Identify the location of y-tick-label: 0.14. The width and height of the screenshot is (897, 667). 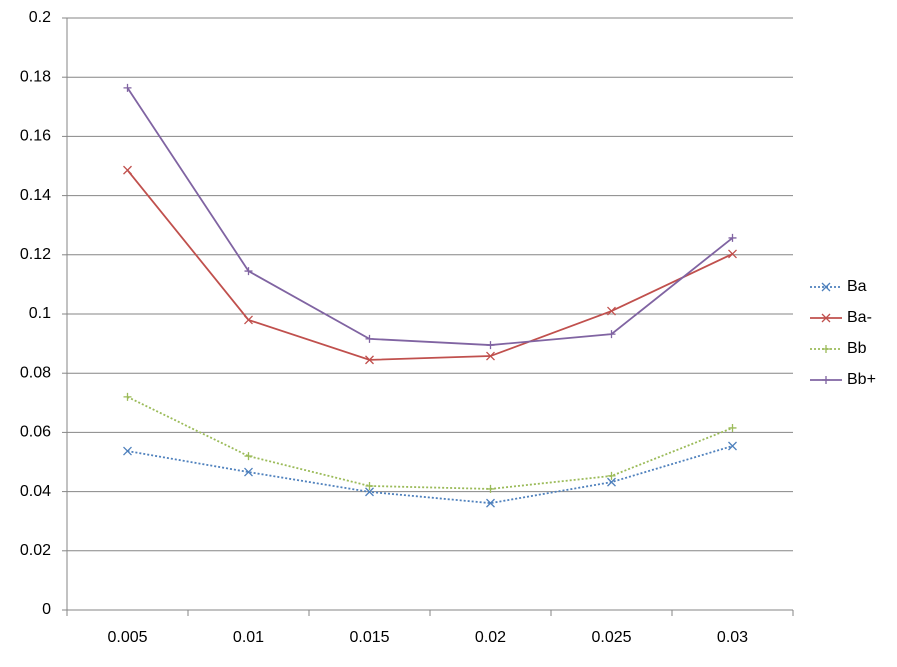
(35, 195).